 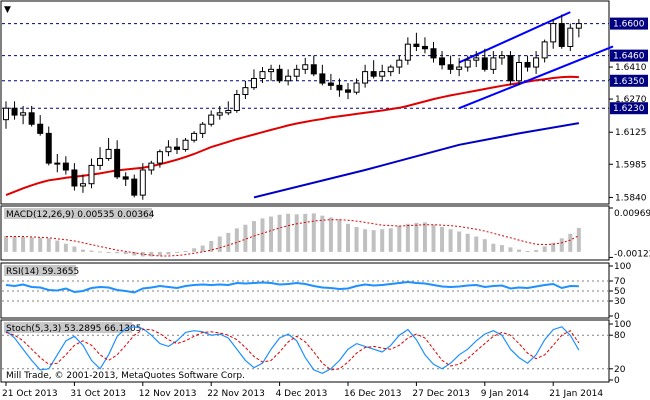 What do you see at coordinates (7, 10) in the screenshot?
I see `symbol-arrow-icon: ▼` at bounding box center [7, 10].